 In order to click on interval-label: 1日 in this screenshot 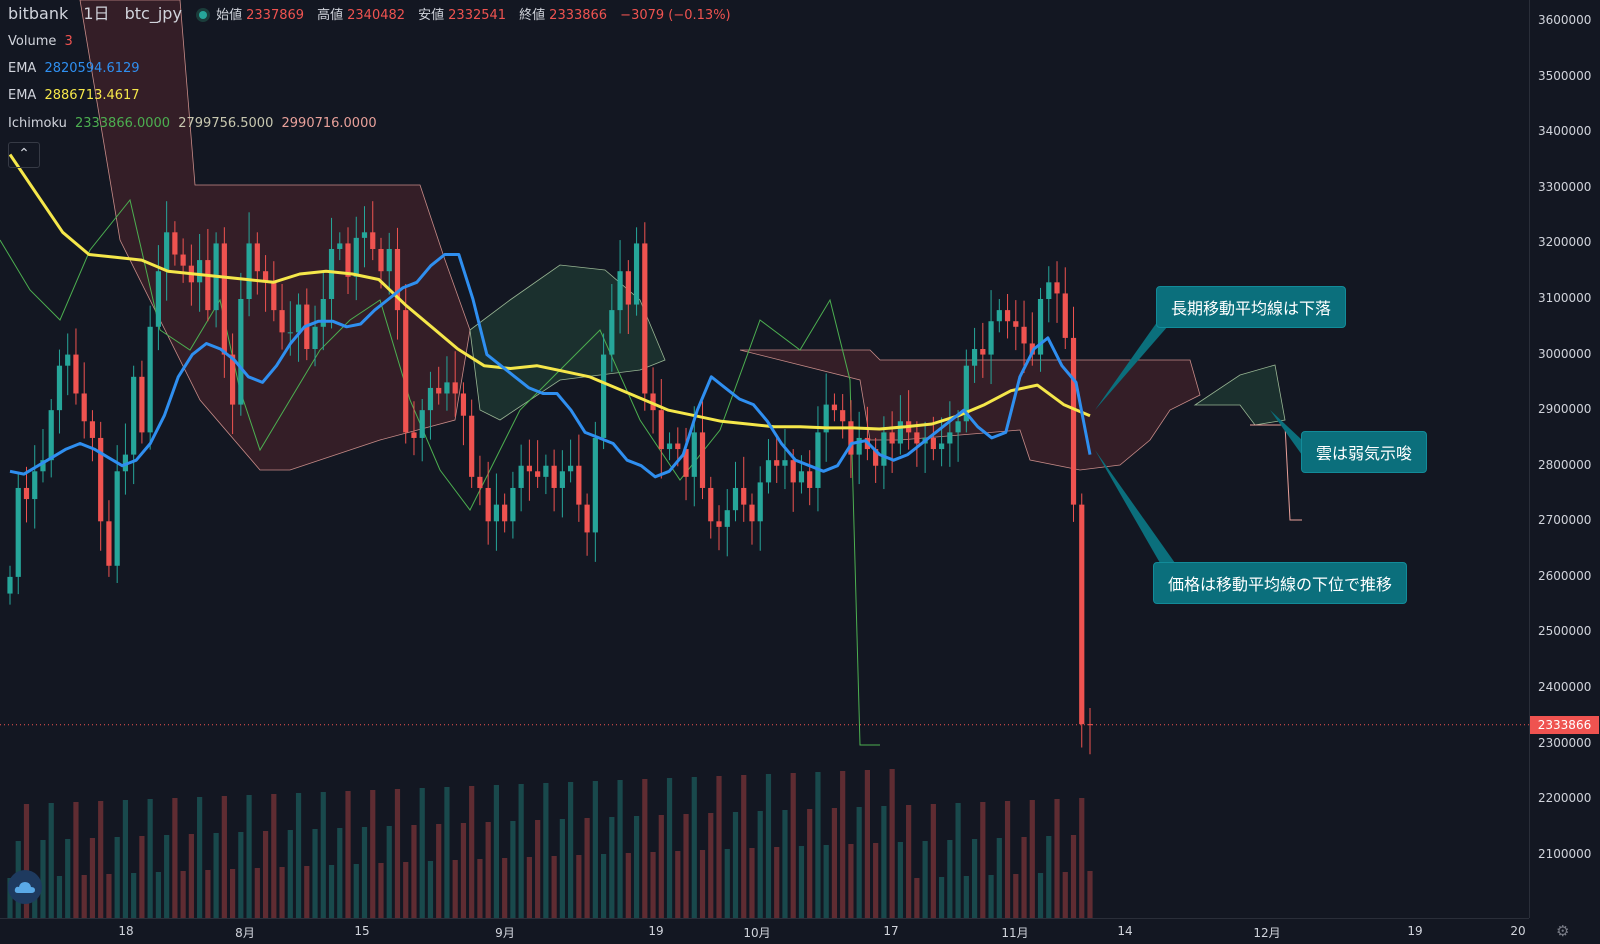, I will do `click(96, 13)`.